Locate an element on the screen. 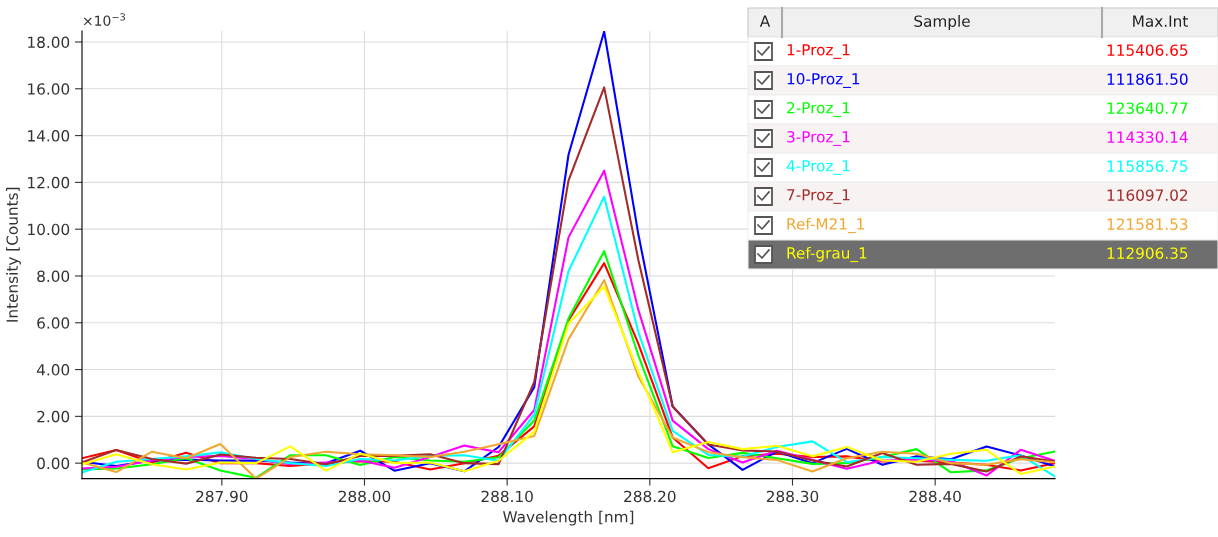  text: Sample is located at coordinates (942, 22).